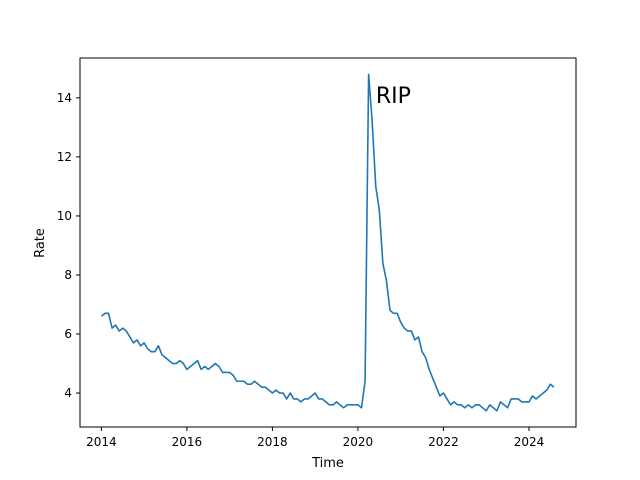 This screenshot has height=480, width=640. What do you see at coordinates (64, 98) in the screenshot?
I see `y-tick-label: 14` at bounding box center [64, 98].